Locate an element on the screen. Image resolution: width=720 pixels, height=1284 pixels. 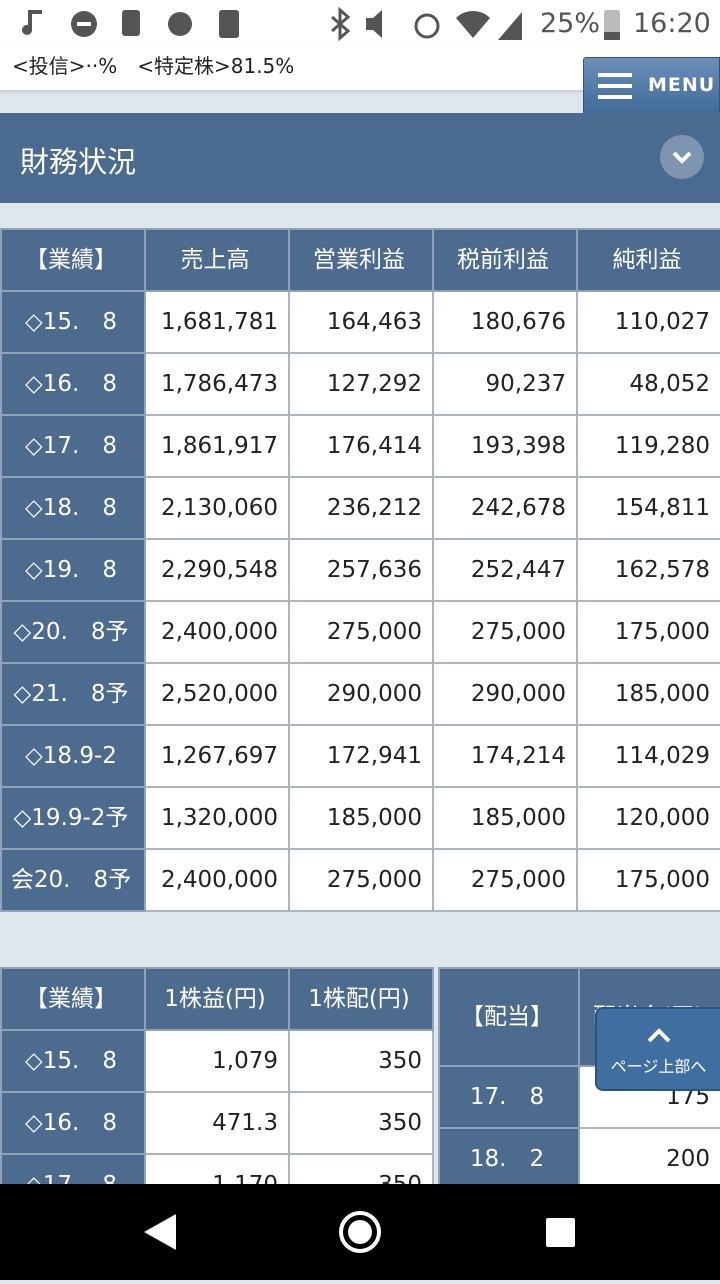
column-header: 【配当】 is located at coordinates (509, 1017).